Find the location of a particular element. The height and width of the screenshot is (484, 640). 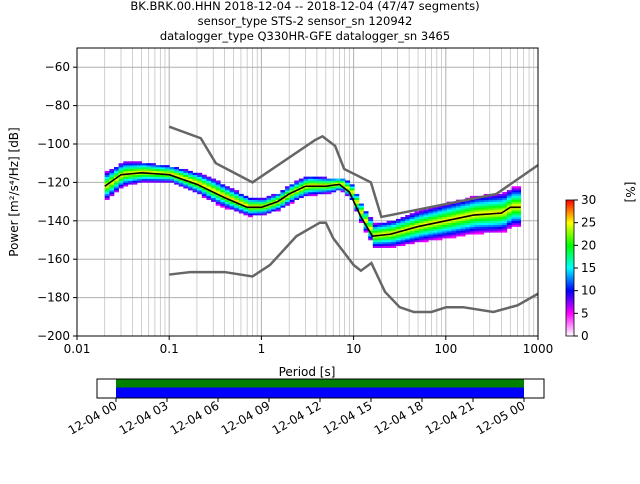

colorbar-tick-label: 10 is located at coordinates (588, 291).